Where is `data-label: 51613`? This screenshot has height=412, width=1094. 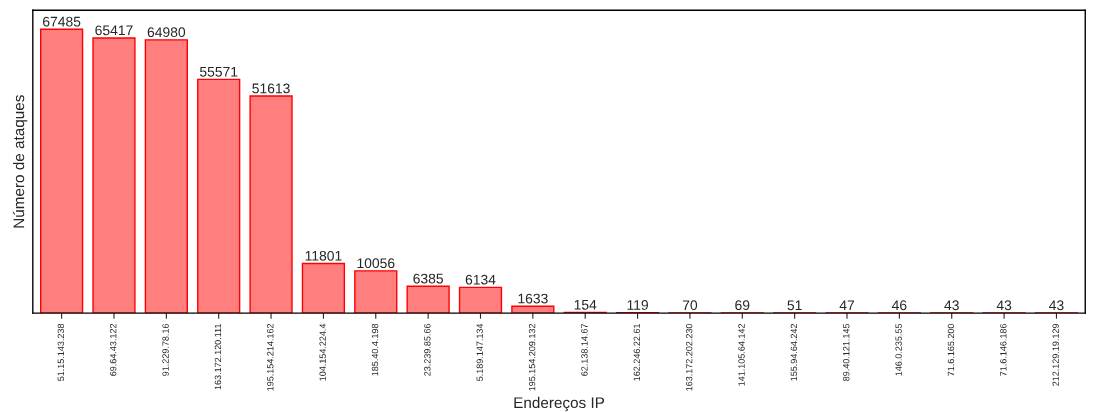 data-label: 51613 is located at coordinates (271, 88).